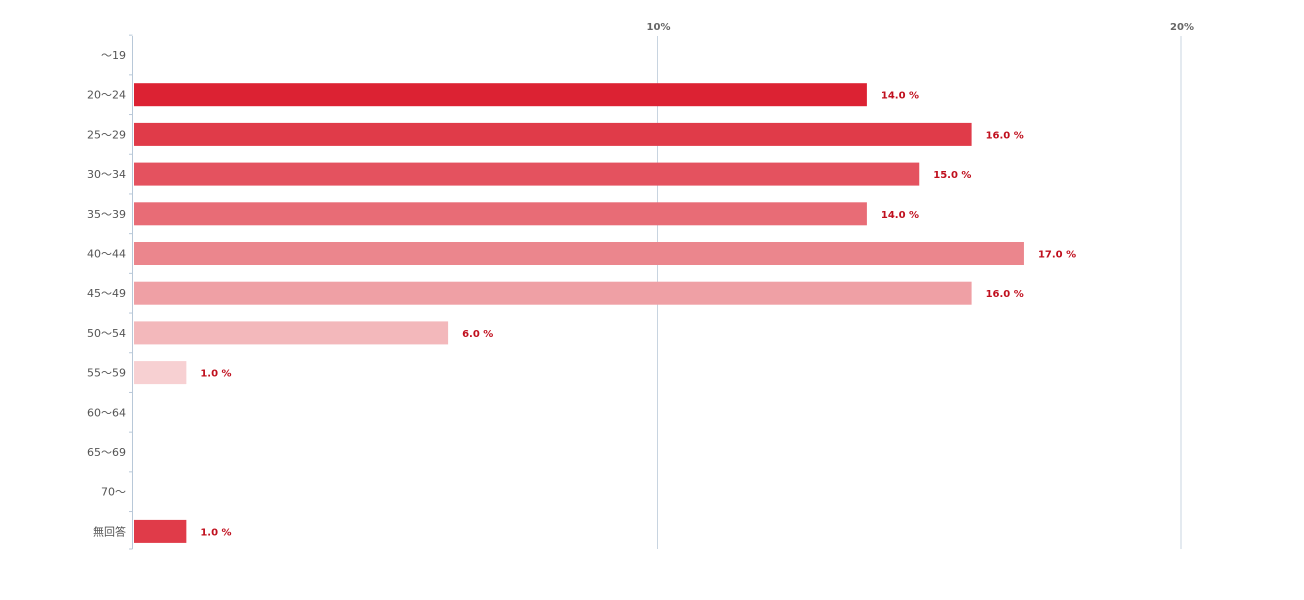  I want to click on x-tick-label: 20%, so click(1182, 27).